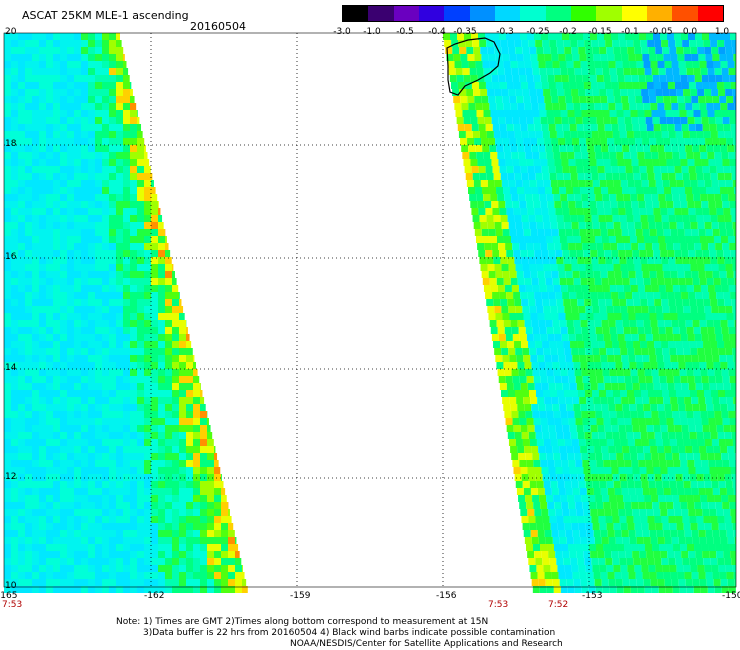 Image resolution: width=740 pixels, height=650 pixels. Describe the element at coordinates (473, 66) in the screenshot. I see `hawaii-island-outline` at that location.